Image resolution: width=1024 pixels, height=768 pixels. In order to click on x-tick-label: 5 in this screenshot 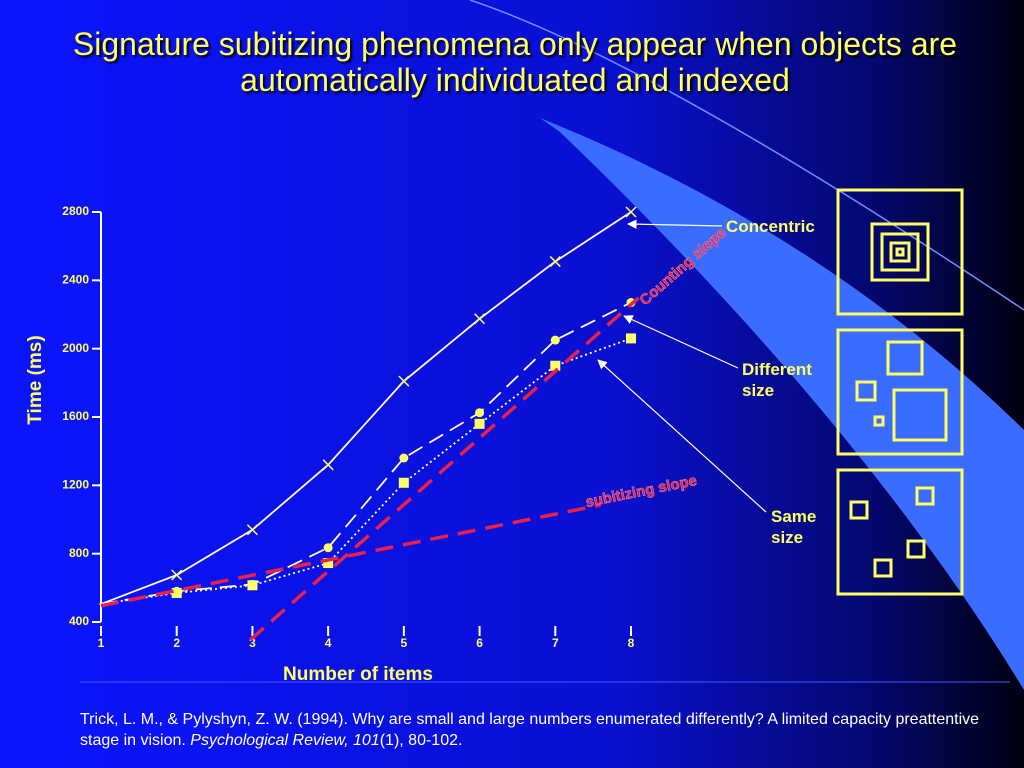, I will do `click(404, 643)`.